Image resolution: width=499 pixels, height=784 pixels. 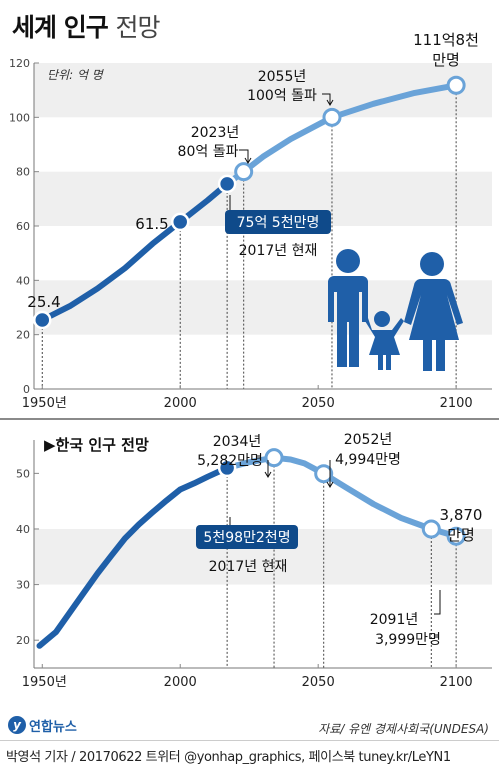 I want to click on w-x-tick-label: 2100, so click(x=456, y=403).